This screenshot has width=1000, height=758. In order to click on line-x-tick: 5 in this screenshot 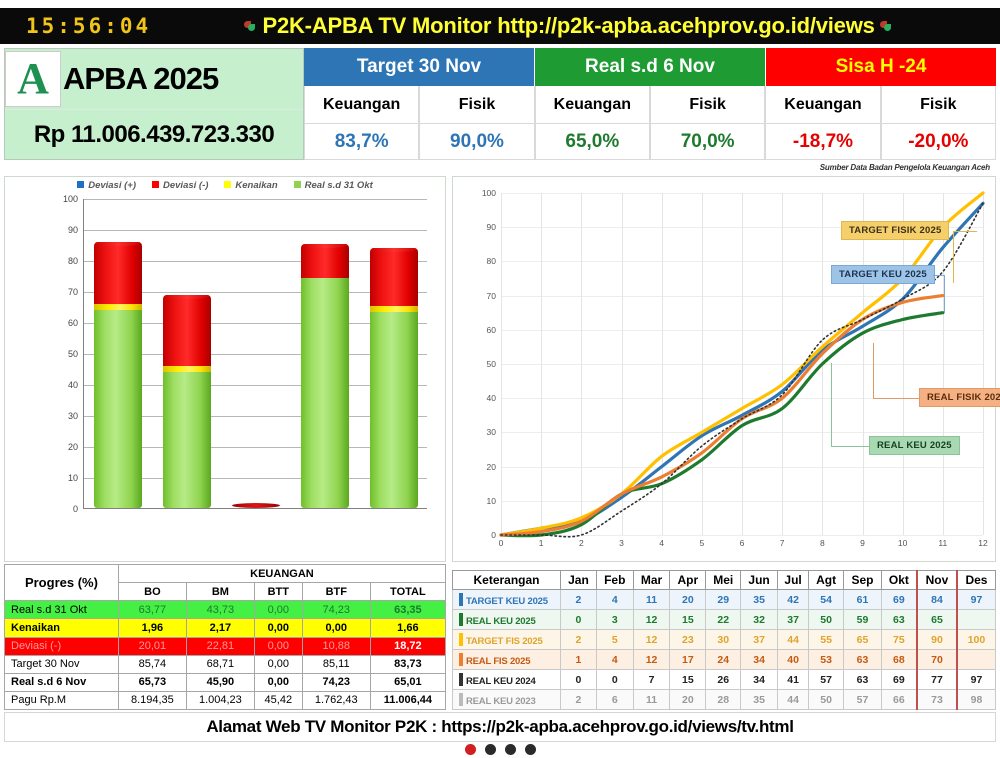, I will do `click(702, 543)`.